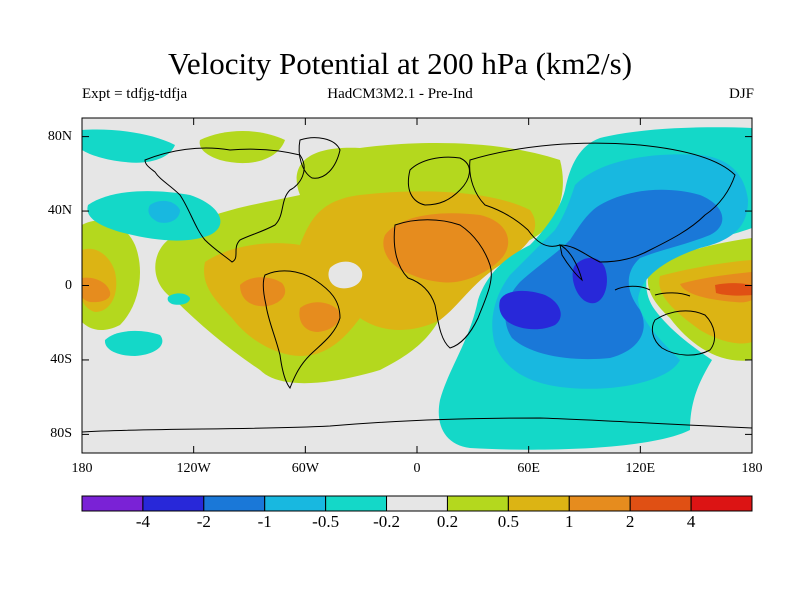 The width and height of the screenshot is (800, 600). What do you see at coordinates (652, 291) in the screenshot?
I see `coastline-indonesia` at bounding box center [652, 291].